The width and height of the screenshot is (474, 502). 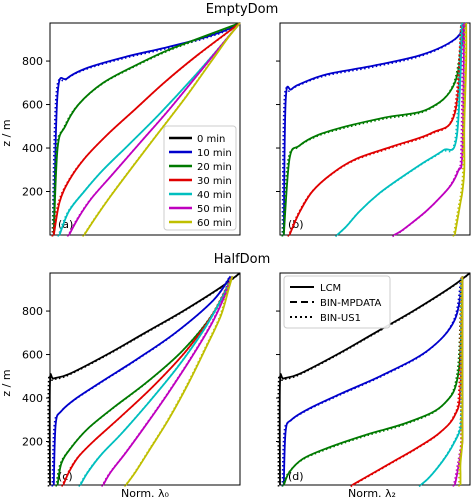 What do you see at coordinates (242, 9) in the screenshot?
I see `title-emptydom: EmptyDom` at bounding box center [242, 9].